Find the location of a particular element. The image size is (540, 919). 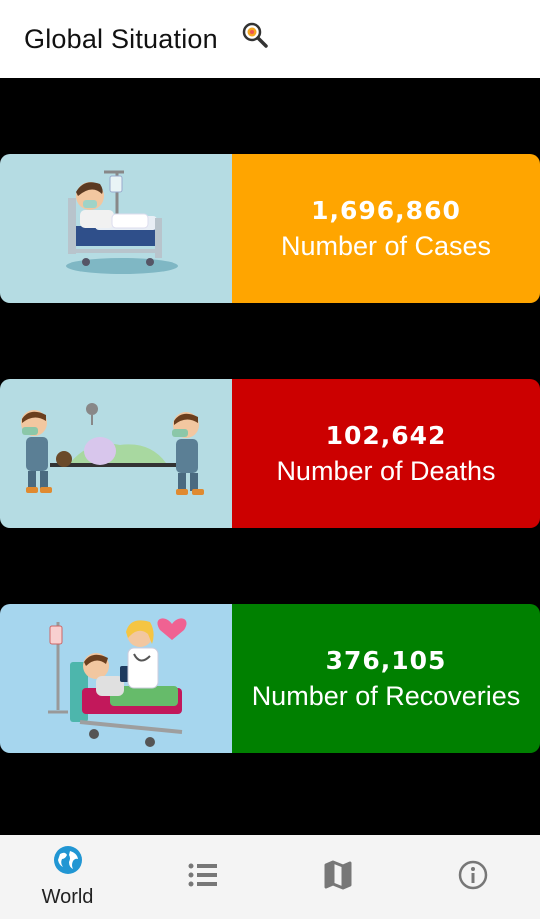

nav-item-info is located at coordinates (472, 877).